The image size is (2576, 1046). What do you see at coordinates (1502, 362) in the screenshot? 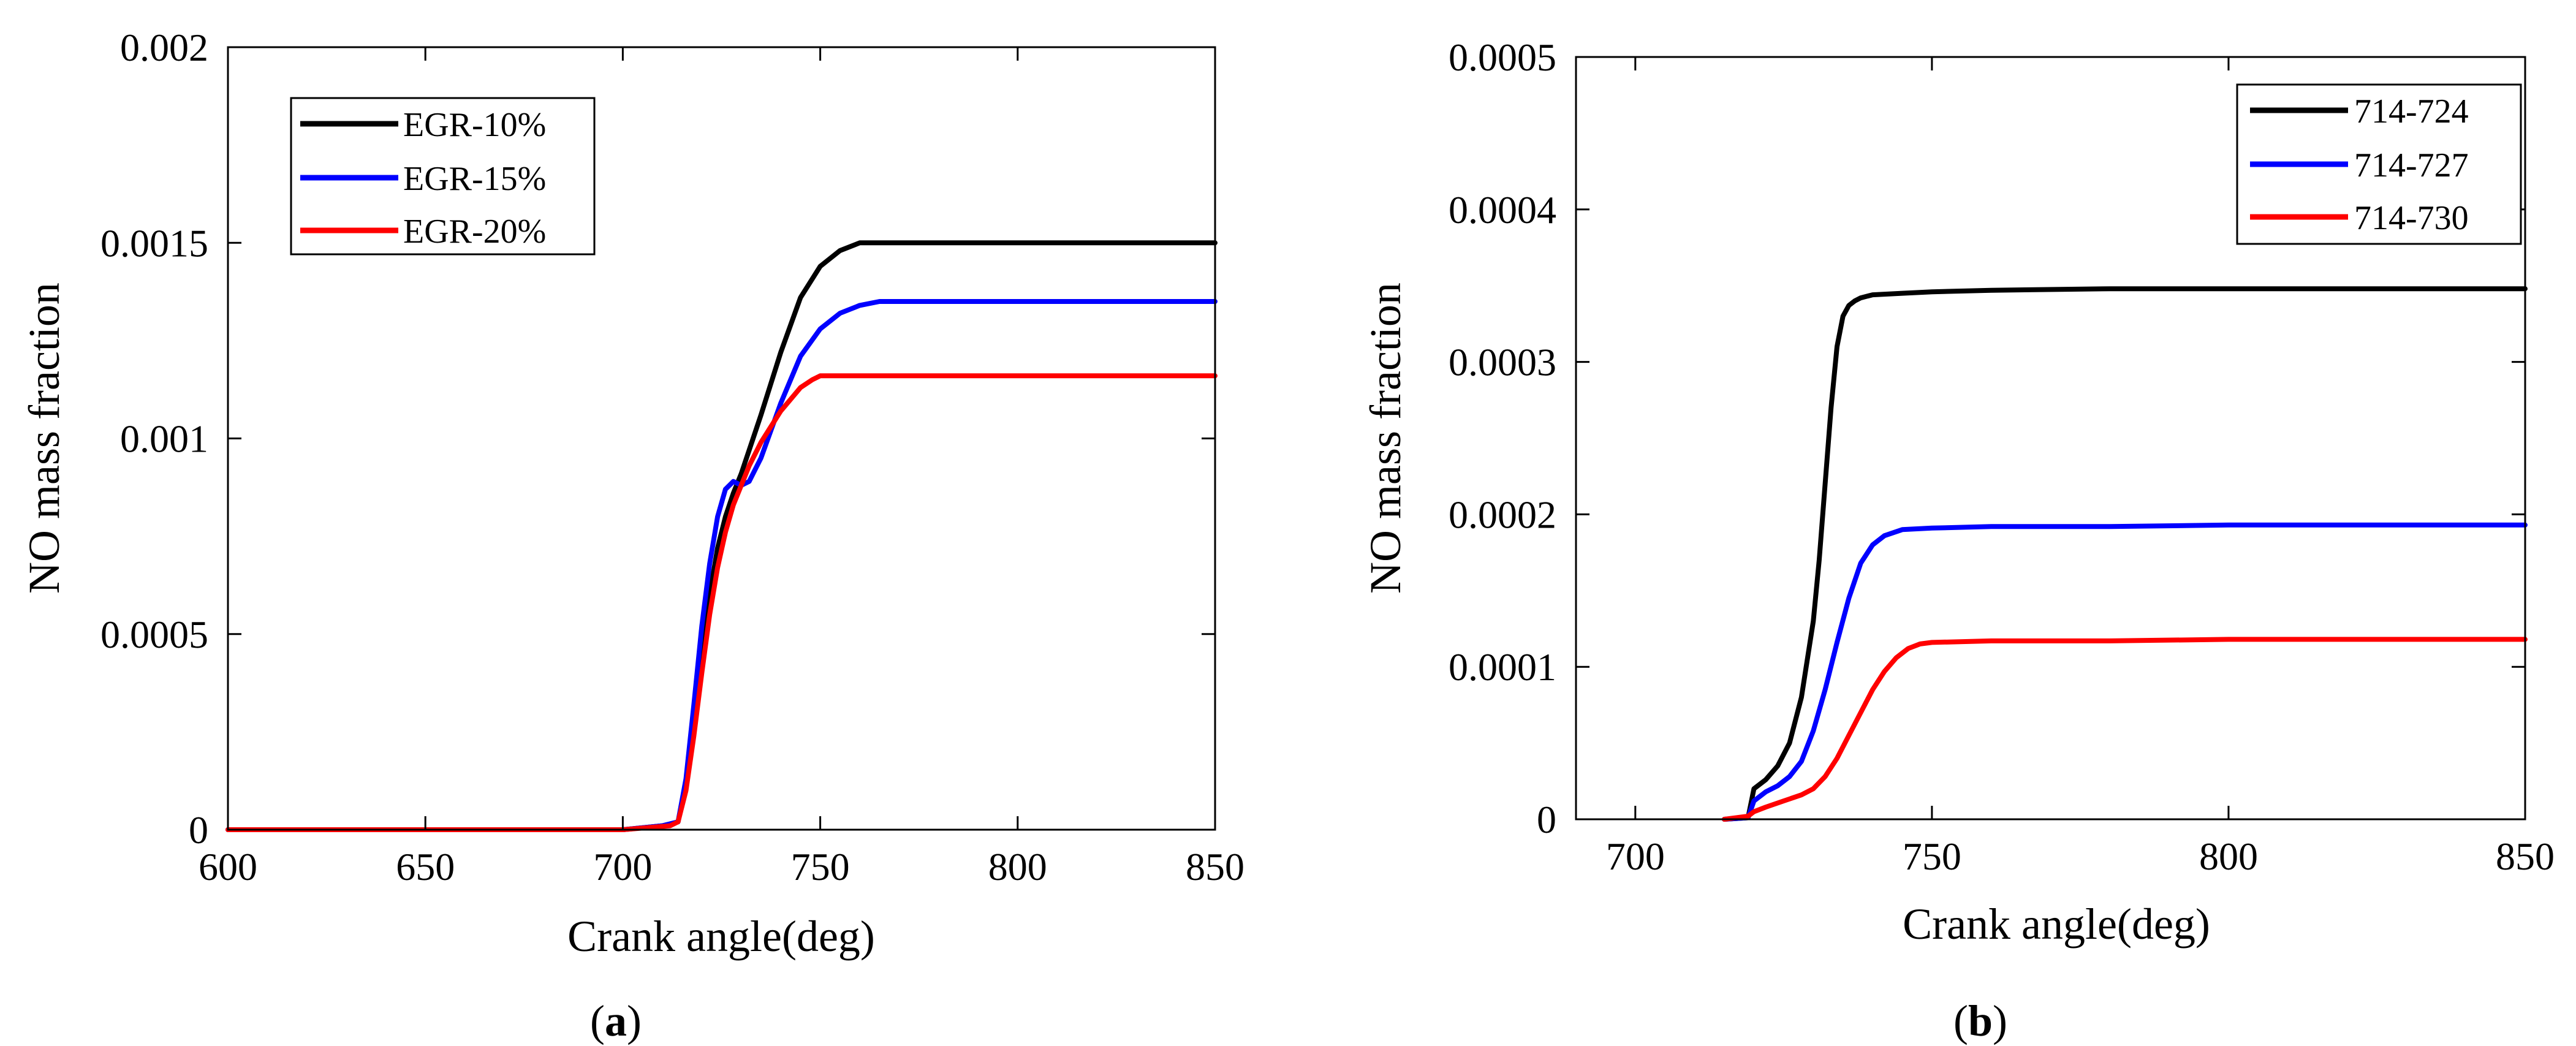
I see `y-tick-label: 0.0003` at bounding box center [1502, 362].